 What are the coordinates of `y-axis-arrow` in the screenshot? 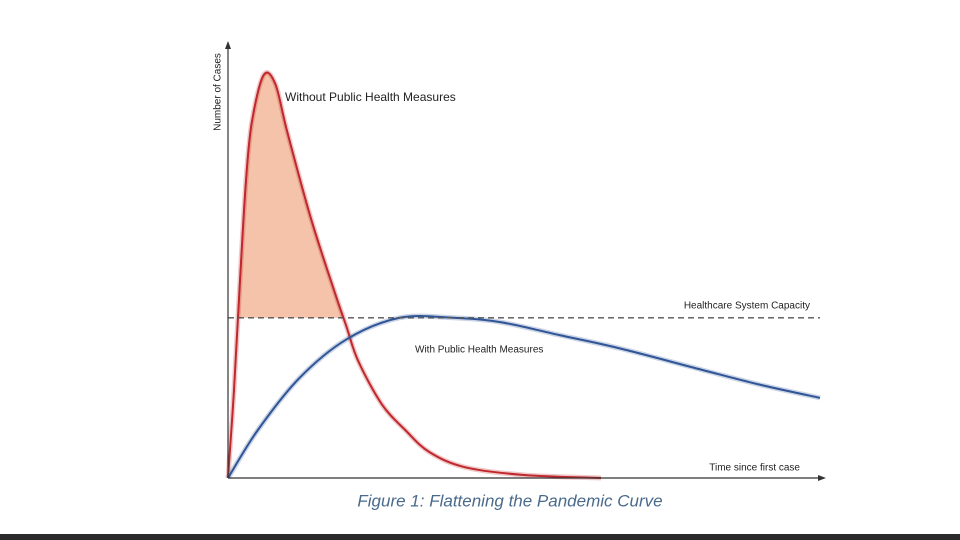 It's located at (228, 45).